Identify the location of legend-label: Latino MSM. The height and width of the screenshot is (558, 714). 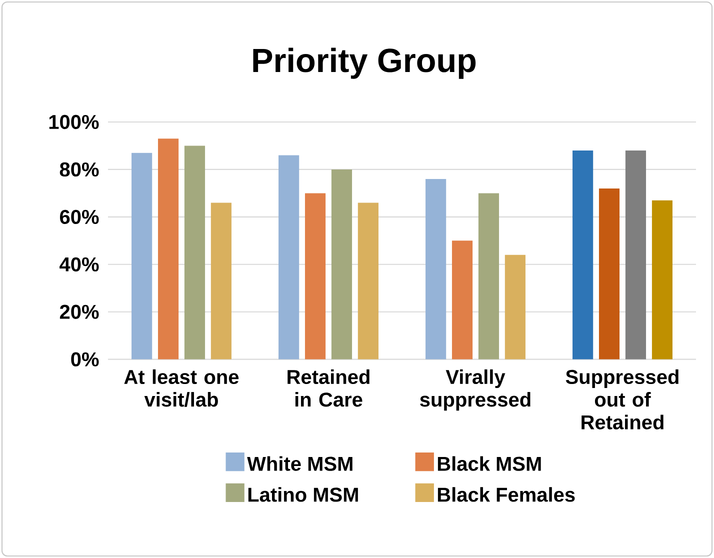
(303, 494).